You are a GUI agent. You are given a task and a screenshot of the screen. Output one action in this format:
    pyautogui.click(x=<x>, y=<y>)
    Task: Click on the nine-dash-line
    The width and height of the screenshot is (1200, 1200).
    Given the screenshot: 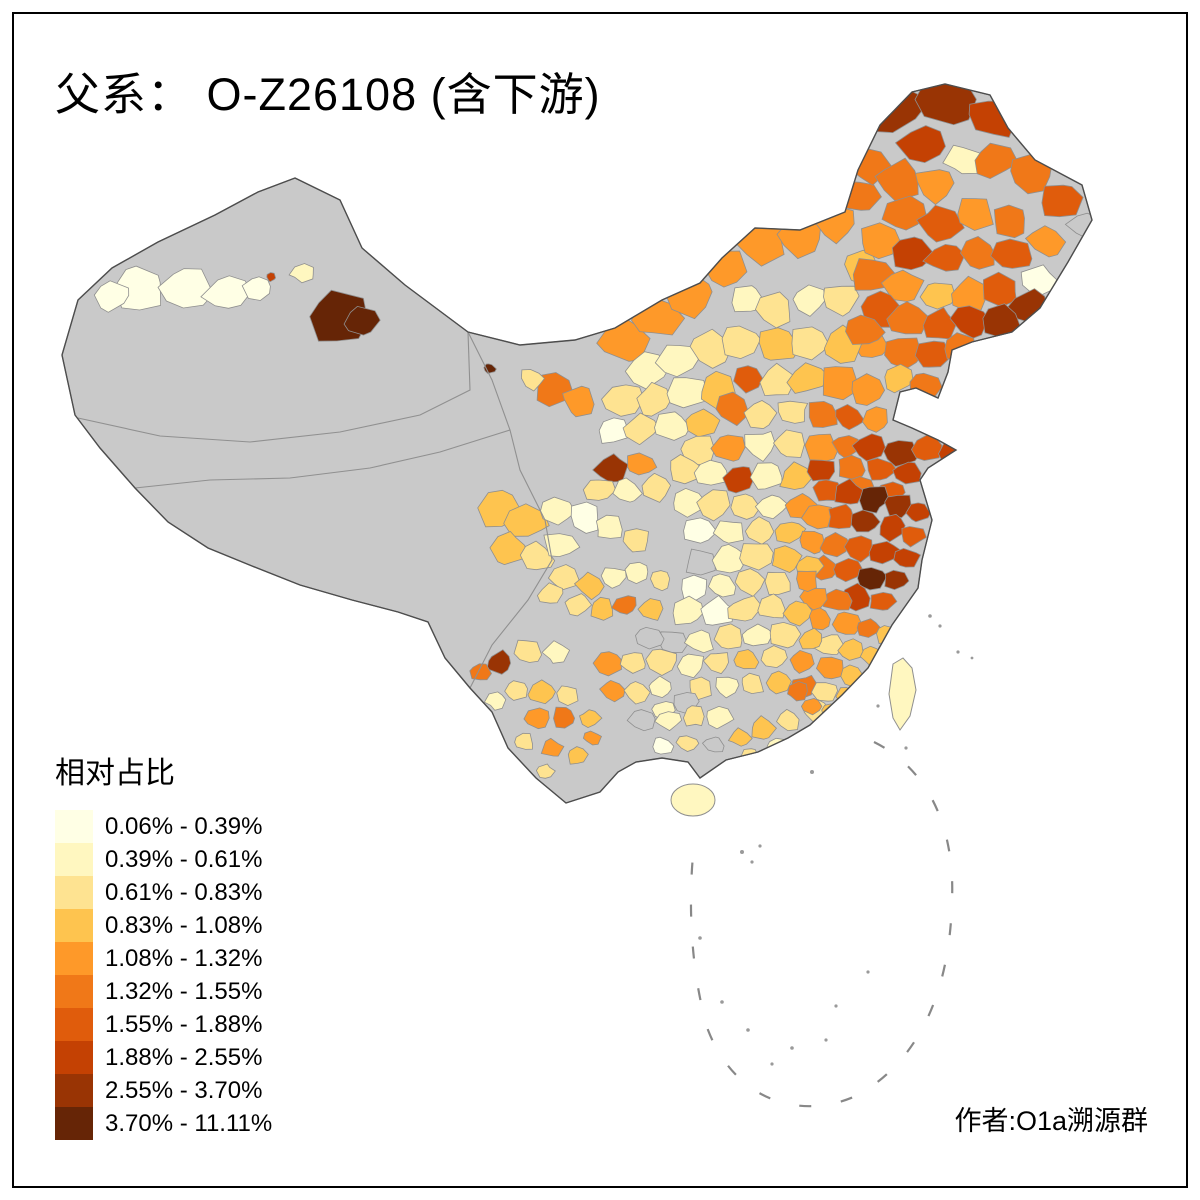 What is the action you would take?
    pyautogui.click(x=821, y=924)
    